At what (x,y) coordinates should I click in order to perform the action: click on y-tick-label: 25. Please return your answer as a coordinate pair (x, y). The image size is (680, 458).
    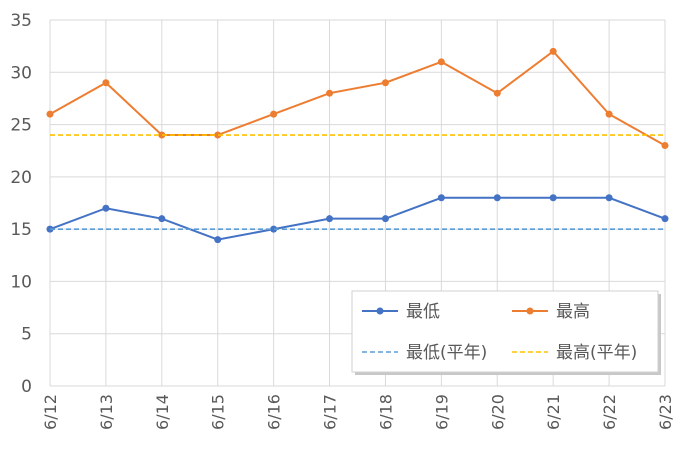
    Looking at the image, I should click on (21, 126).